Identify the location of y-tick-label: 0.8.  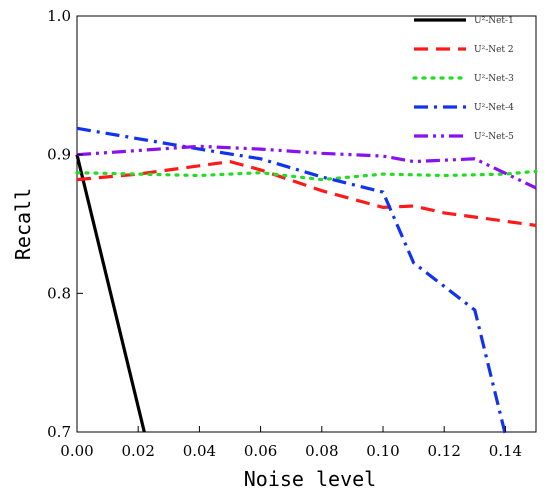
(59, 293).